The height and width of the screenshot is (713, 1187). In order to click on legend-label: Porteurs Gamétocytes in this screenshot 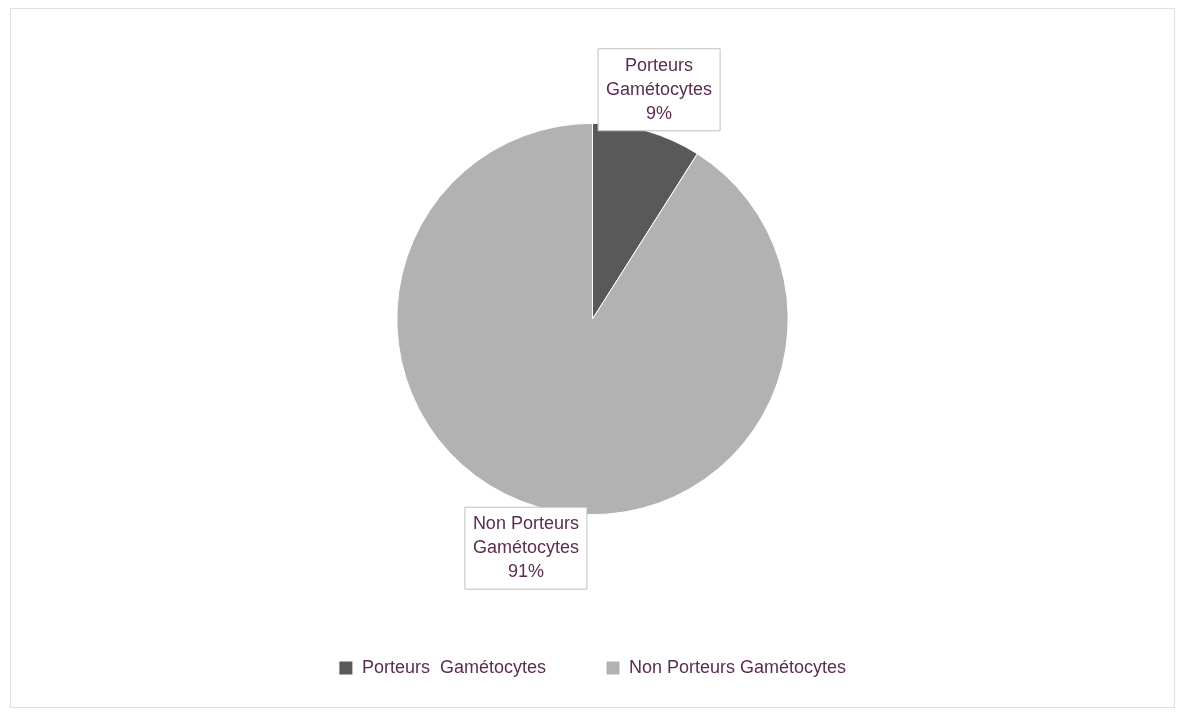, I will do `click(453, 666)`.